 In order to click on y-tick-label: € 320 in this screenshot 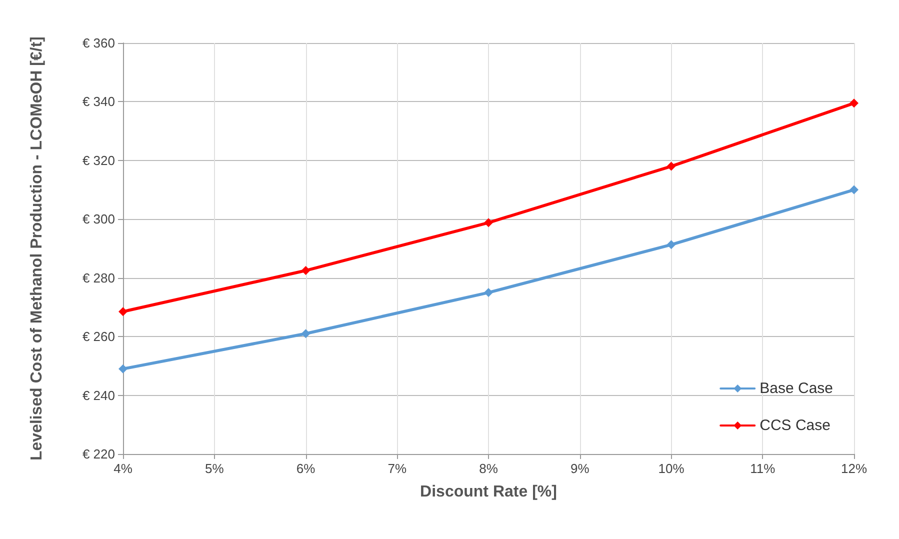, I will do `click(98, 160)`.